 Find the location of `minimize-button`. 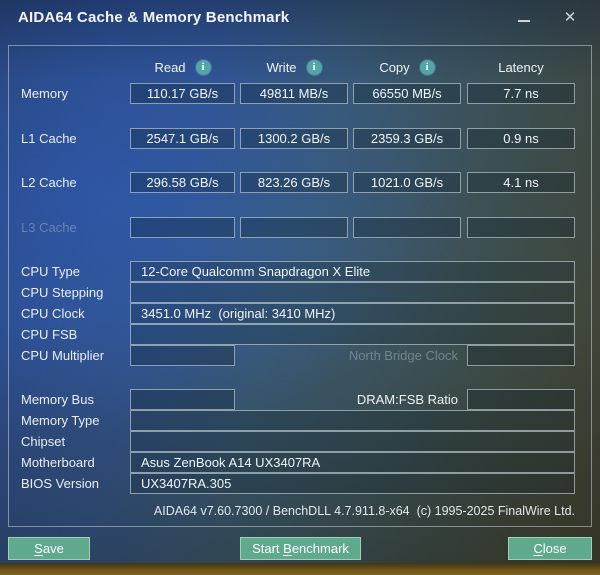

minimize-button is located at coordinates (524, 21).